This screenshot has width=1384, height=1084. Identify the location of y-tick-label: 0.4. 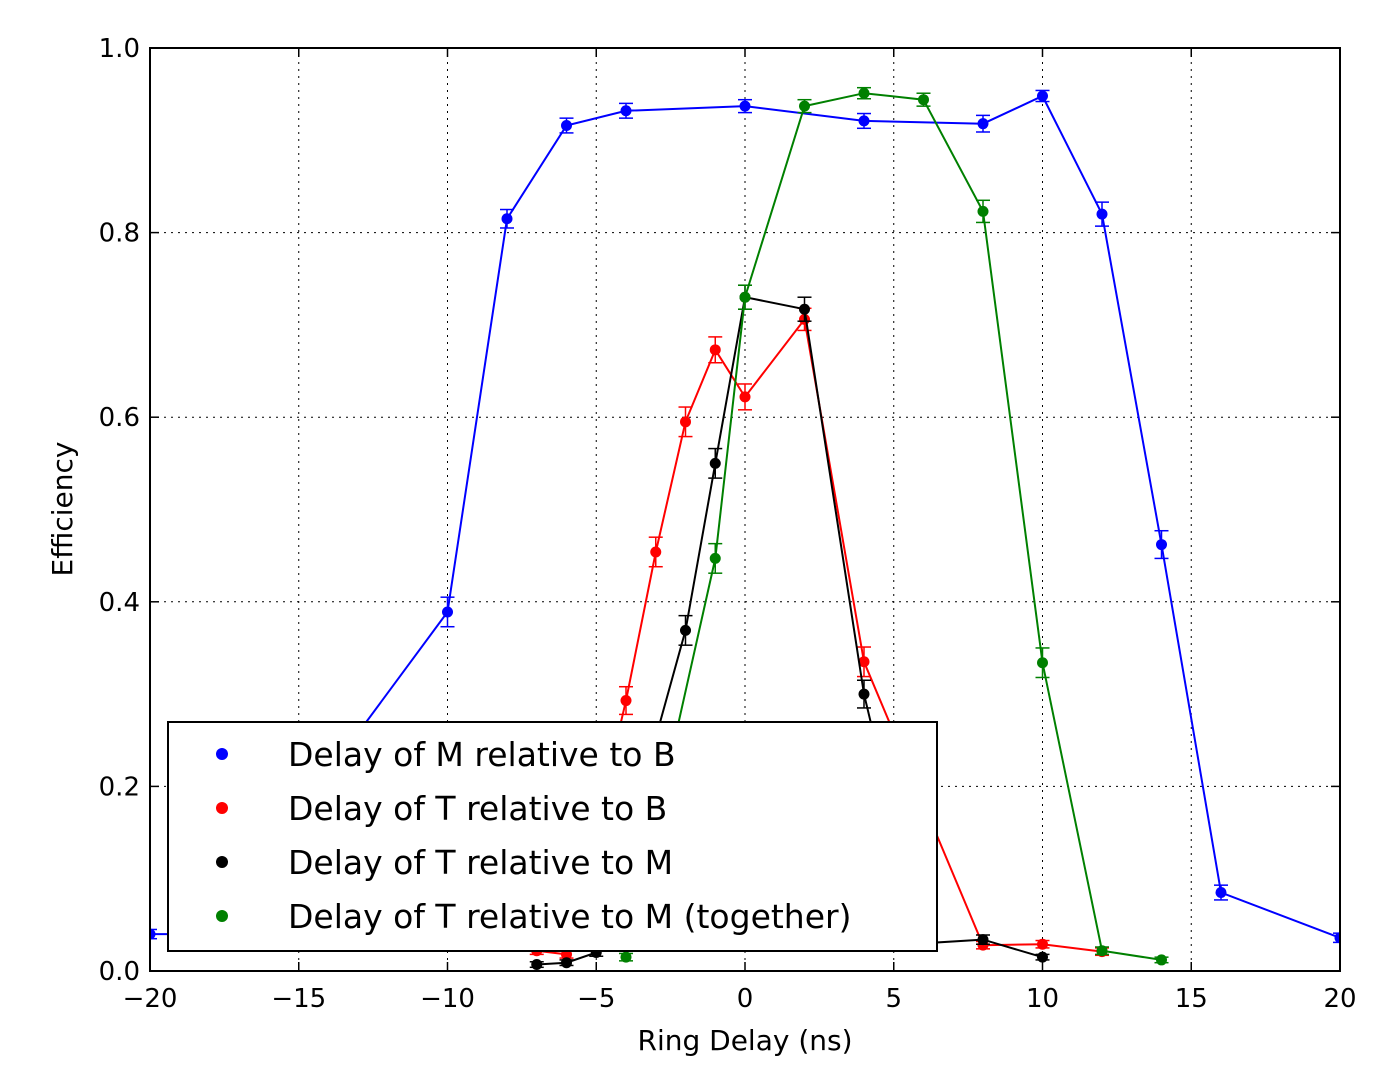
(119, 603).